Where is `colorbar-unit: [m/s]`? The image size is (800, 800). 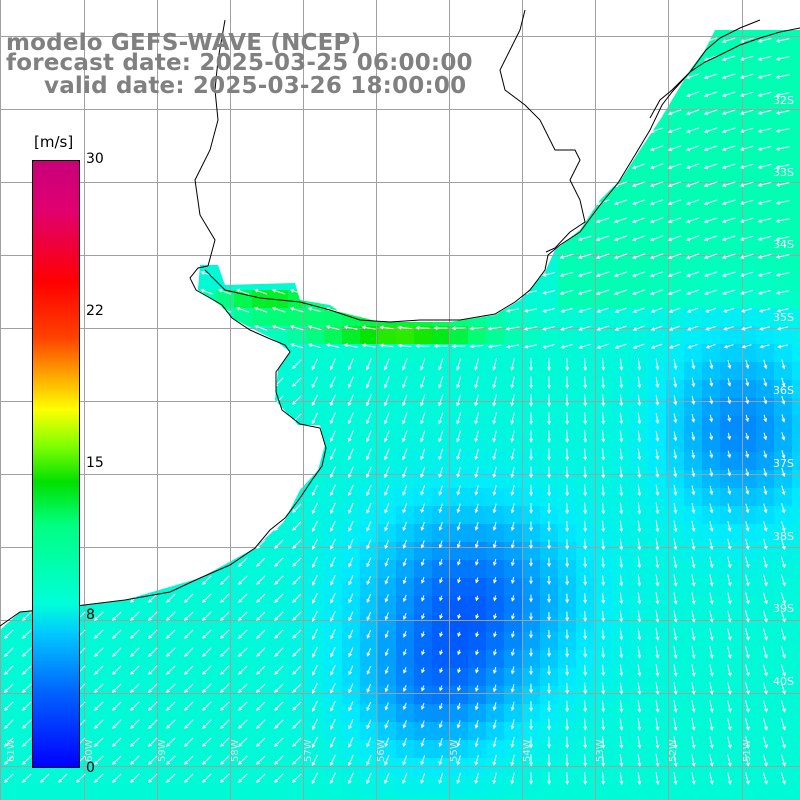 colorbar-unit: [m/s] is located at coordinates (54, 142).